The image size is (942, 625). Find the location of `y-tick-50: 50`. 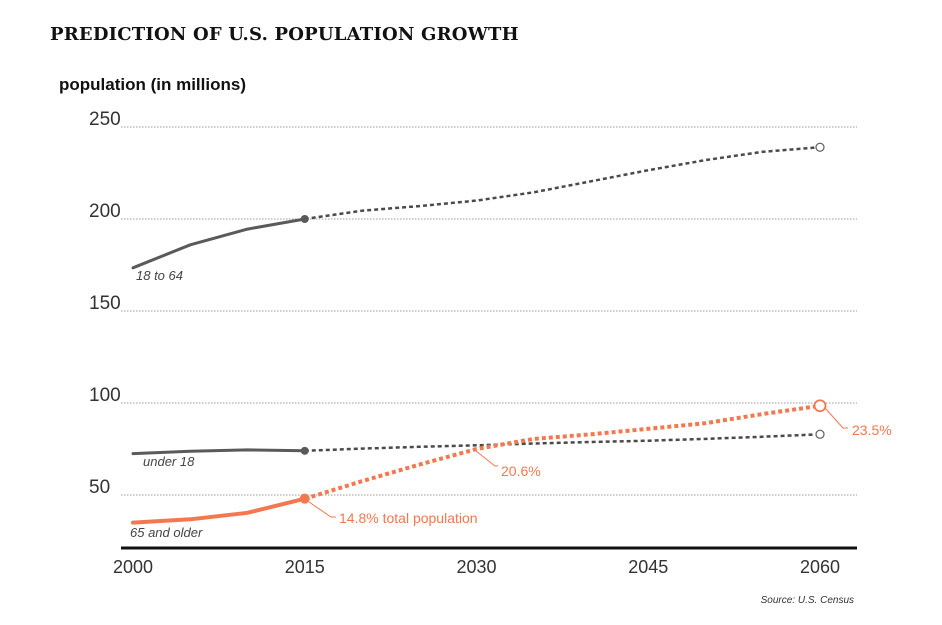

y-tick-50: 50 is located at coordinates (99, 487).